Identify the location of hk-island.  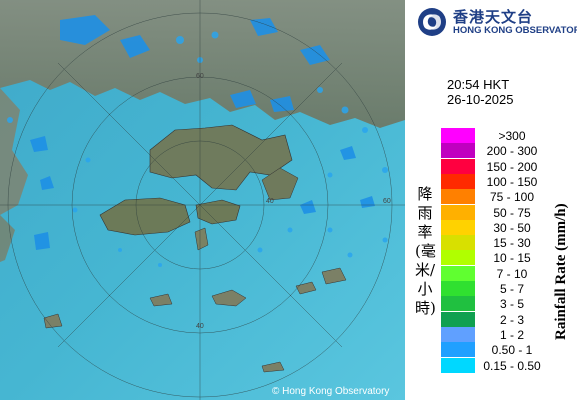
(218, 212).